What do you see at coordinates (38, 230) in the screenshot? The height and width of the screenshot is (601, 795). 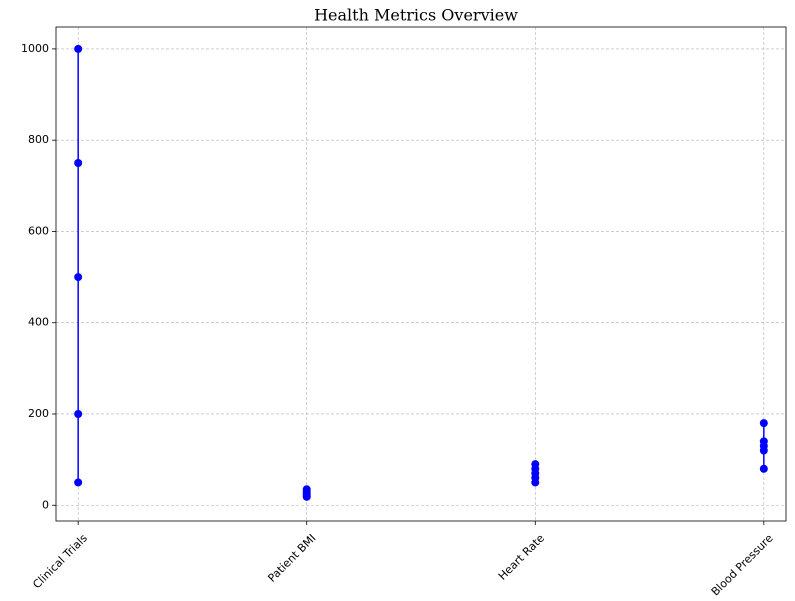 I see `y-tick-label: 600` at bounding box center [38, 230].